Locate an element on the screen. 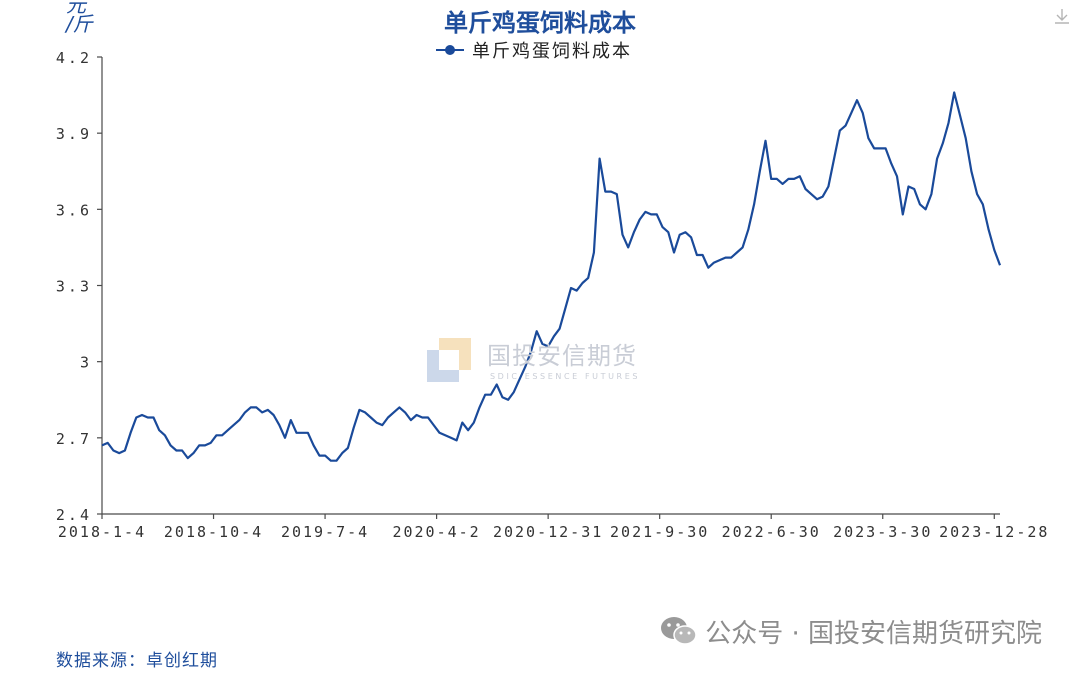  footer-watermark: 公众号 · 国投安信期货研究院 is located at coordinates (850, 631).